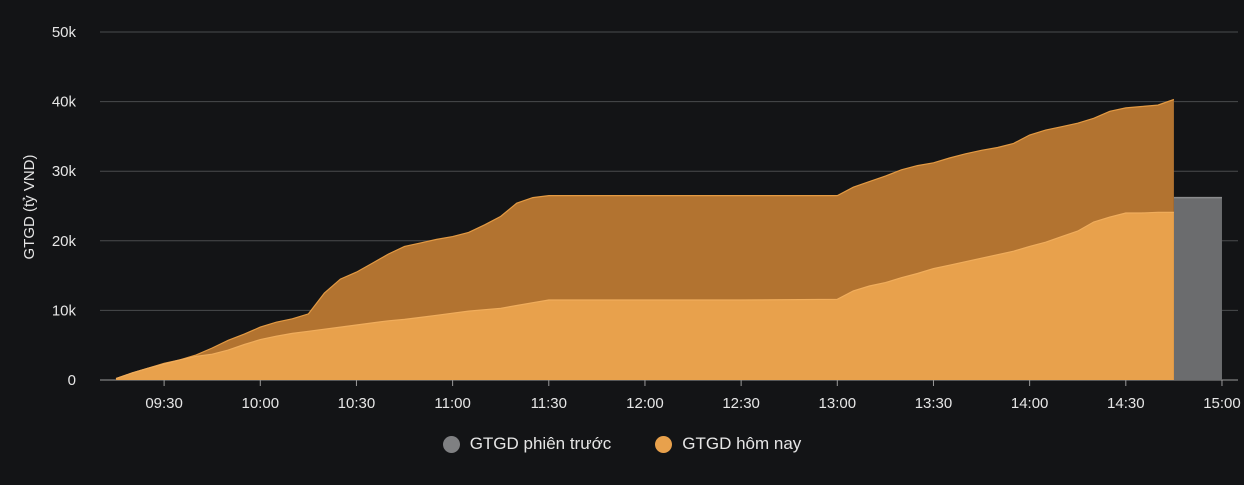 This screenshot has height=485, width=1244. What do you see at coordinates (540, 443) in the screenshot?
I see `legend-label-previous-session: GTGD phiên trước` at bounding box center [540, 443].